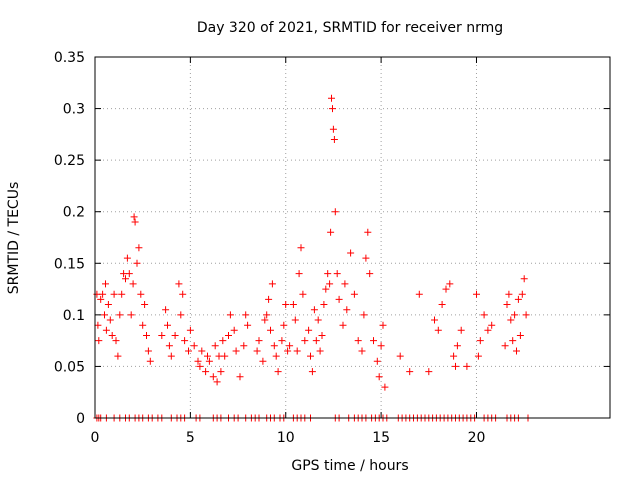 The width and height of the screenshot is (640, 480). What do you see at coordinates (190, 438) in the screenshot?
I see `x-tick-label: 5` at bounding box center [190, 438].